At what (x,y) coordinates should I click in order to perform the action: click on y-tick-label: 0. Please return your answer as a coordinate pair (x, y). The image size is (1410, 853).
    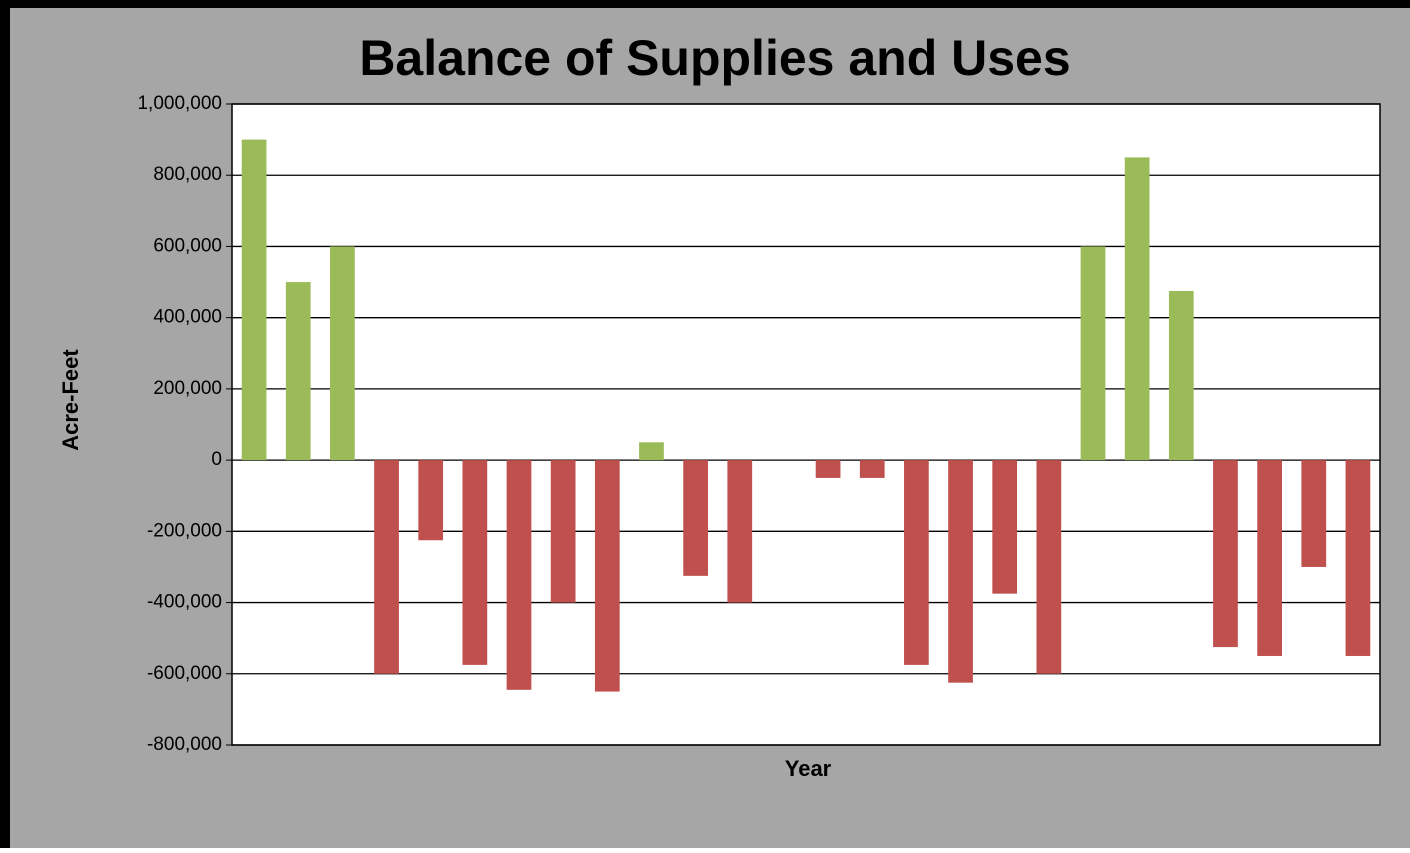
    Looking at the image, I should click on (216, 459).